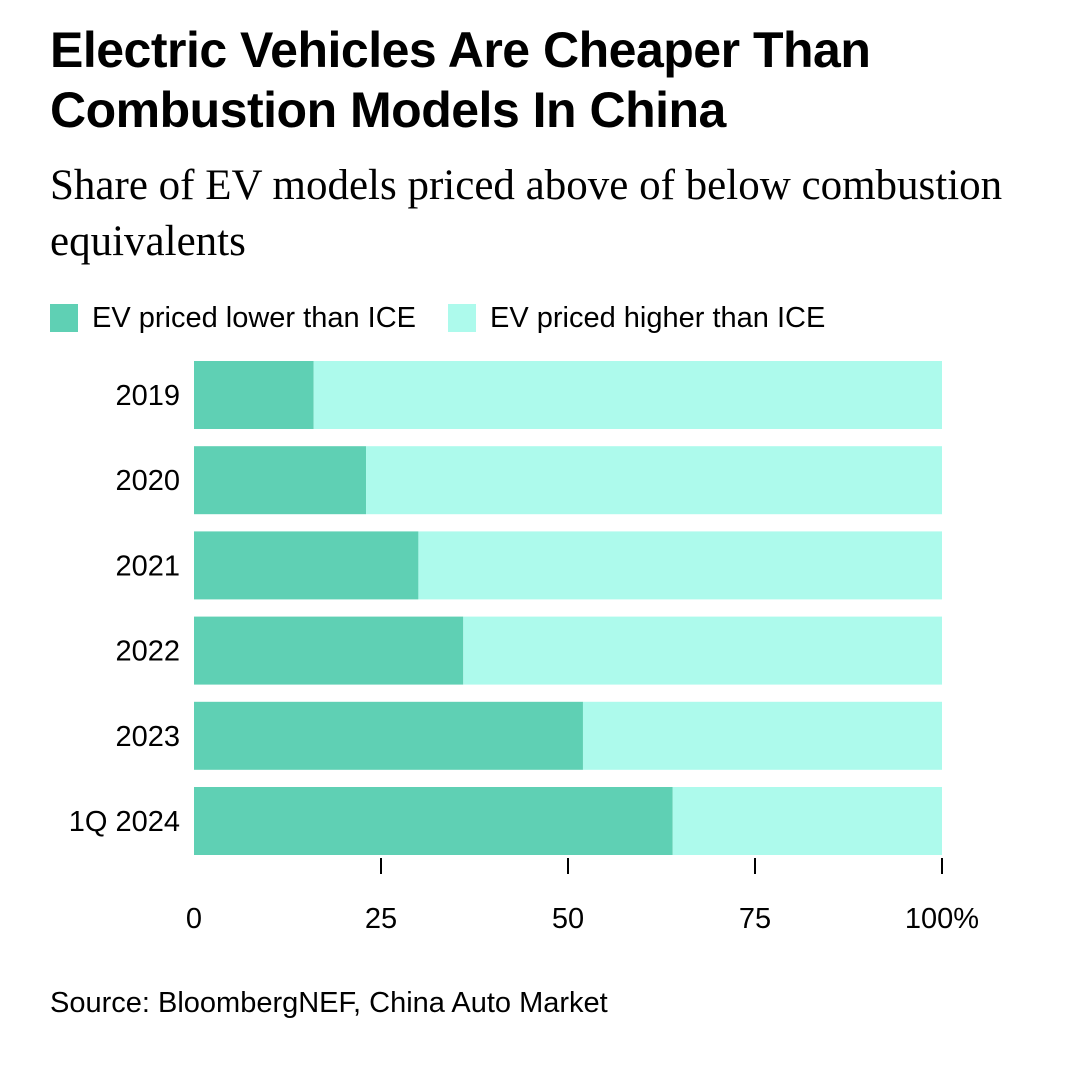 Image resolution: width=1080 pixels, height=1074 pixels. Describe the element at coordinates (329, 1003) in the screenshot. I see `chart-source: Source: BloombergNEF, China Auto Market` at that location.